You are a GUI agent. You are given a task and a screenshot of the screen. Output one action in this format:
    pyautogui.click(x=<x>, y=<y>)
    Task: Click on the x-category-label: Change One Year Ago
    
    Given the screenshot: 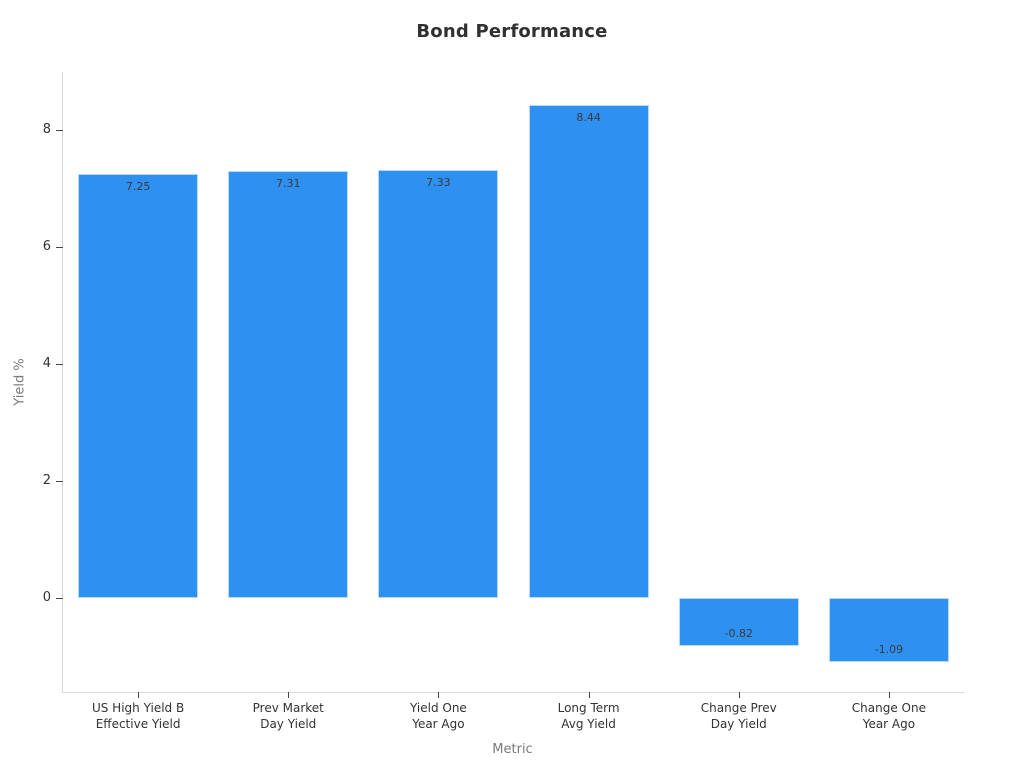 What is the action you would take?
    pyautogui.click(x=888, y=716)
    